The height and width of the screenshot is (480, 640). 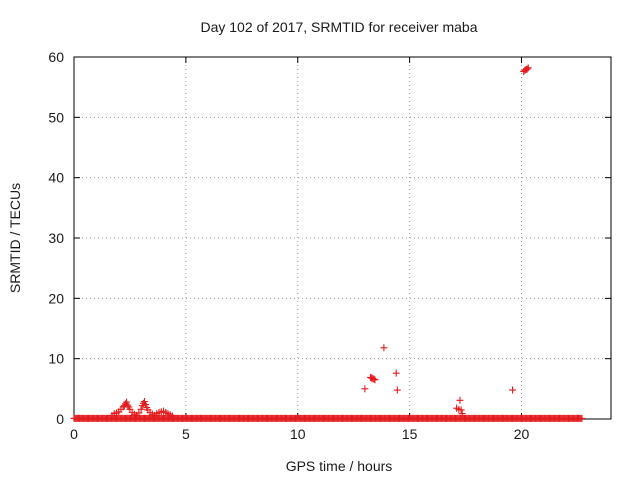 I want to click on y-tick-label: 60, so click(x=56, y=57).